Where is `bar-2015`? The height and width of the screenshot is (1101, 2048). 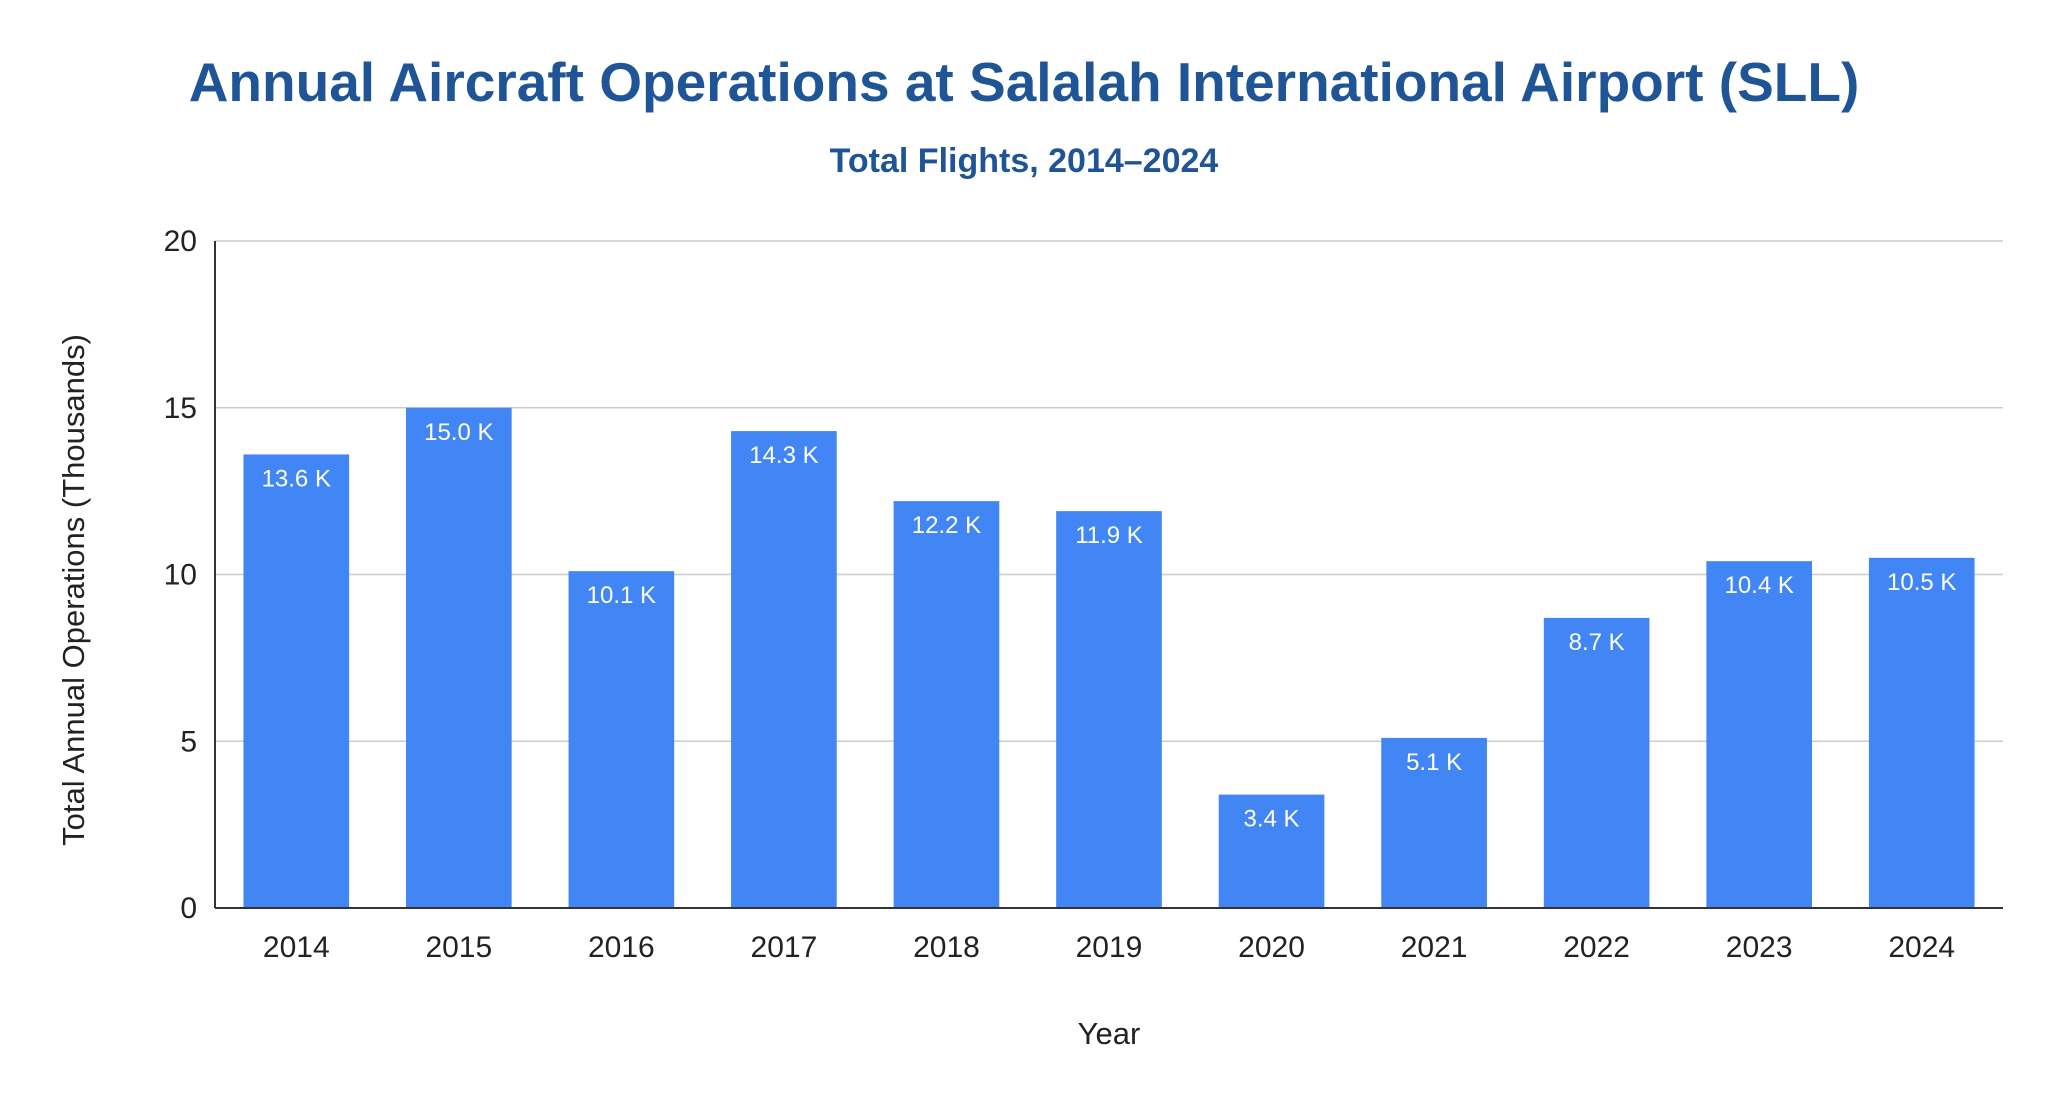
bar-2015 is located at coordinates (458, 657).